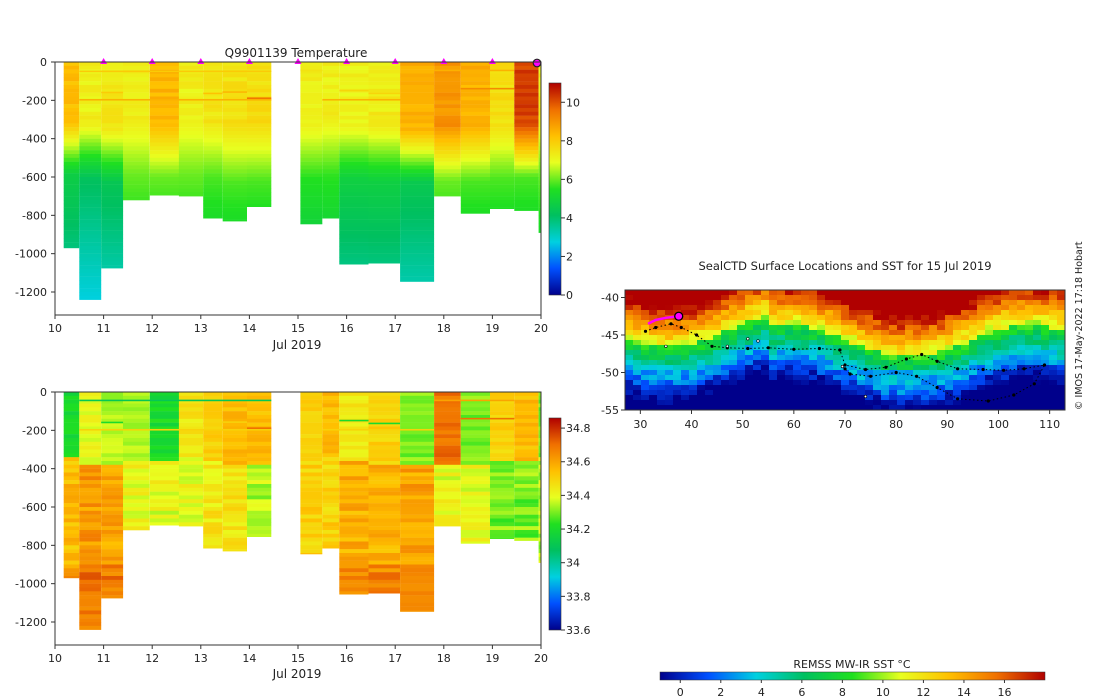 This screenshot has height=700, width=1100. I want to click on colorbar-tick-label: 16, so click(1004, 692).